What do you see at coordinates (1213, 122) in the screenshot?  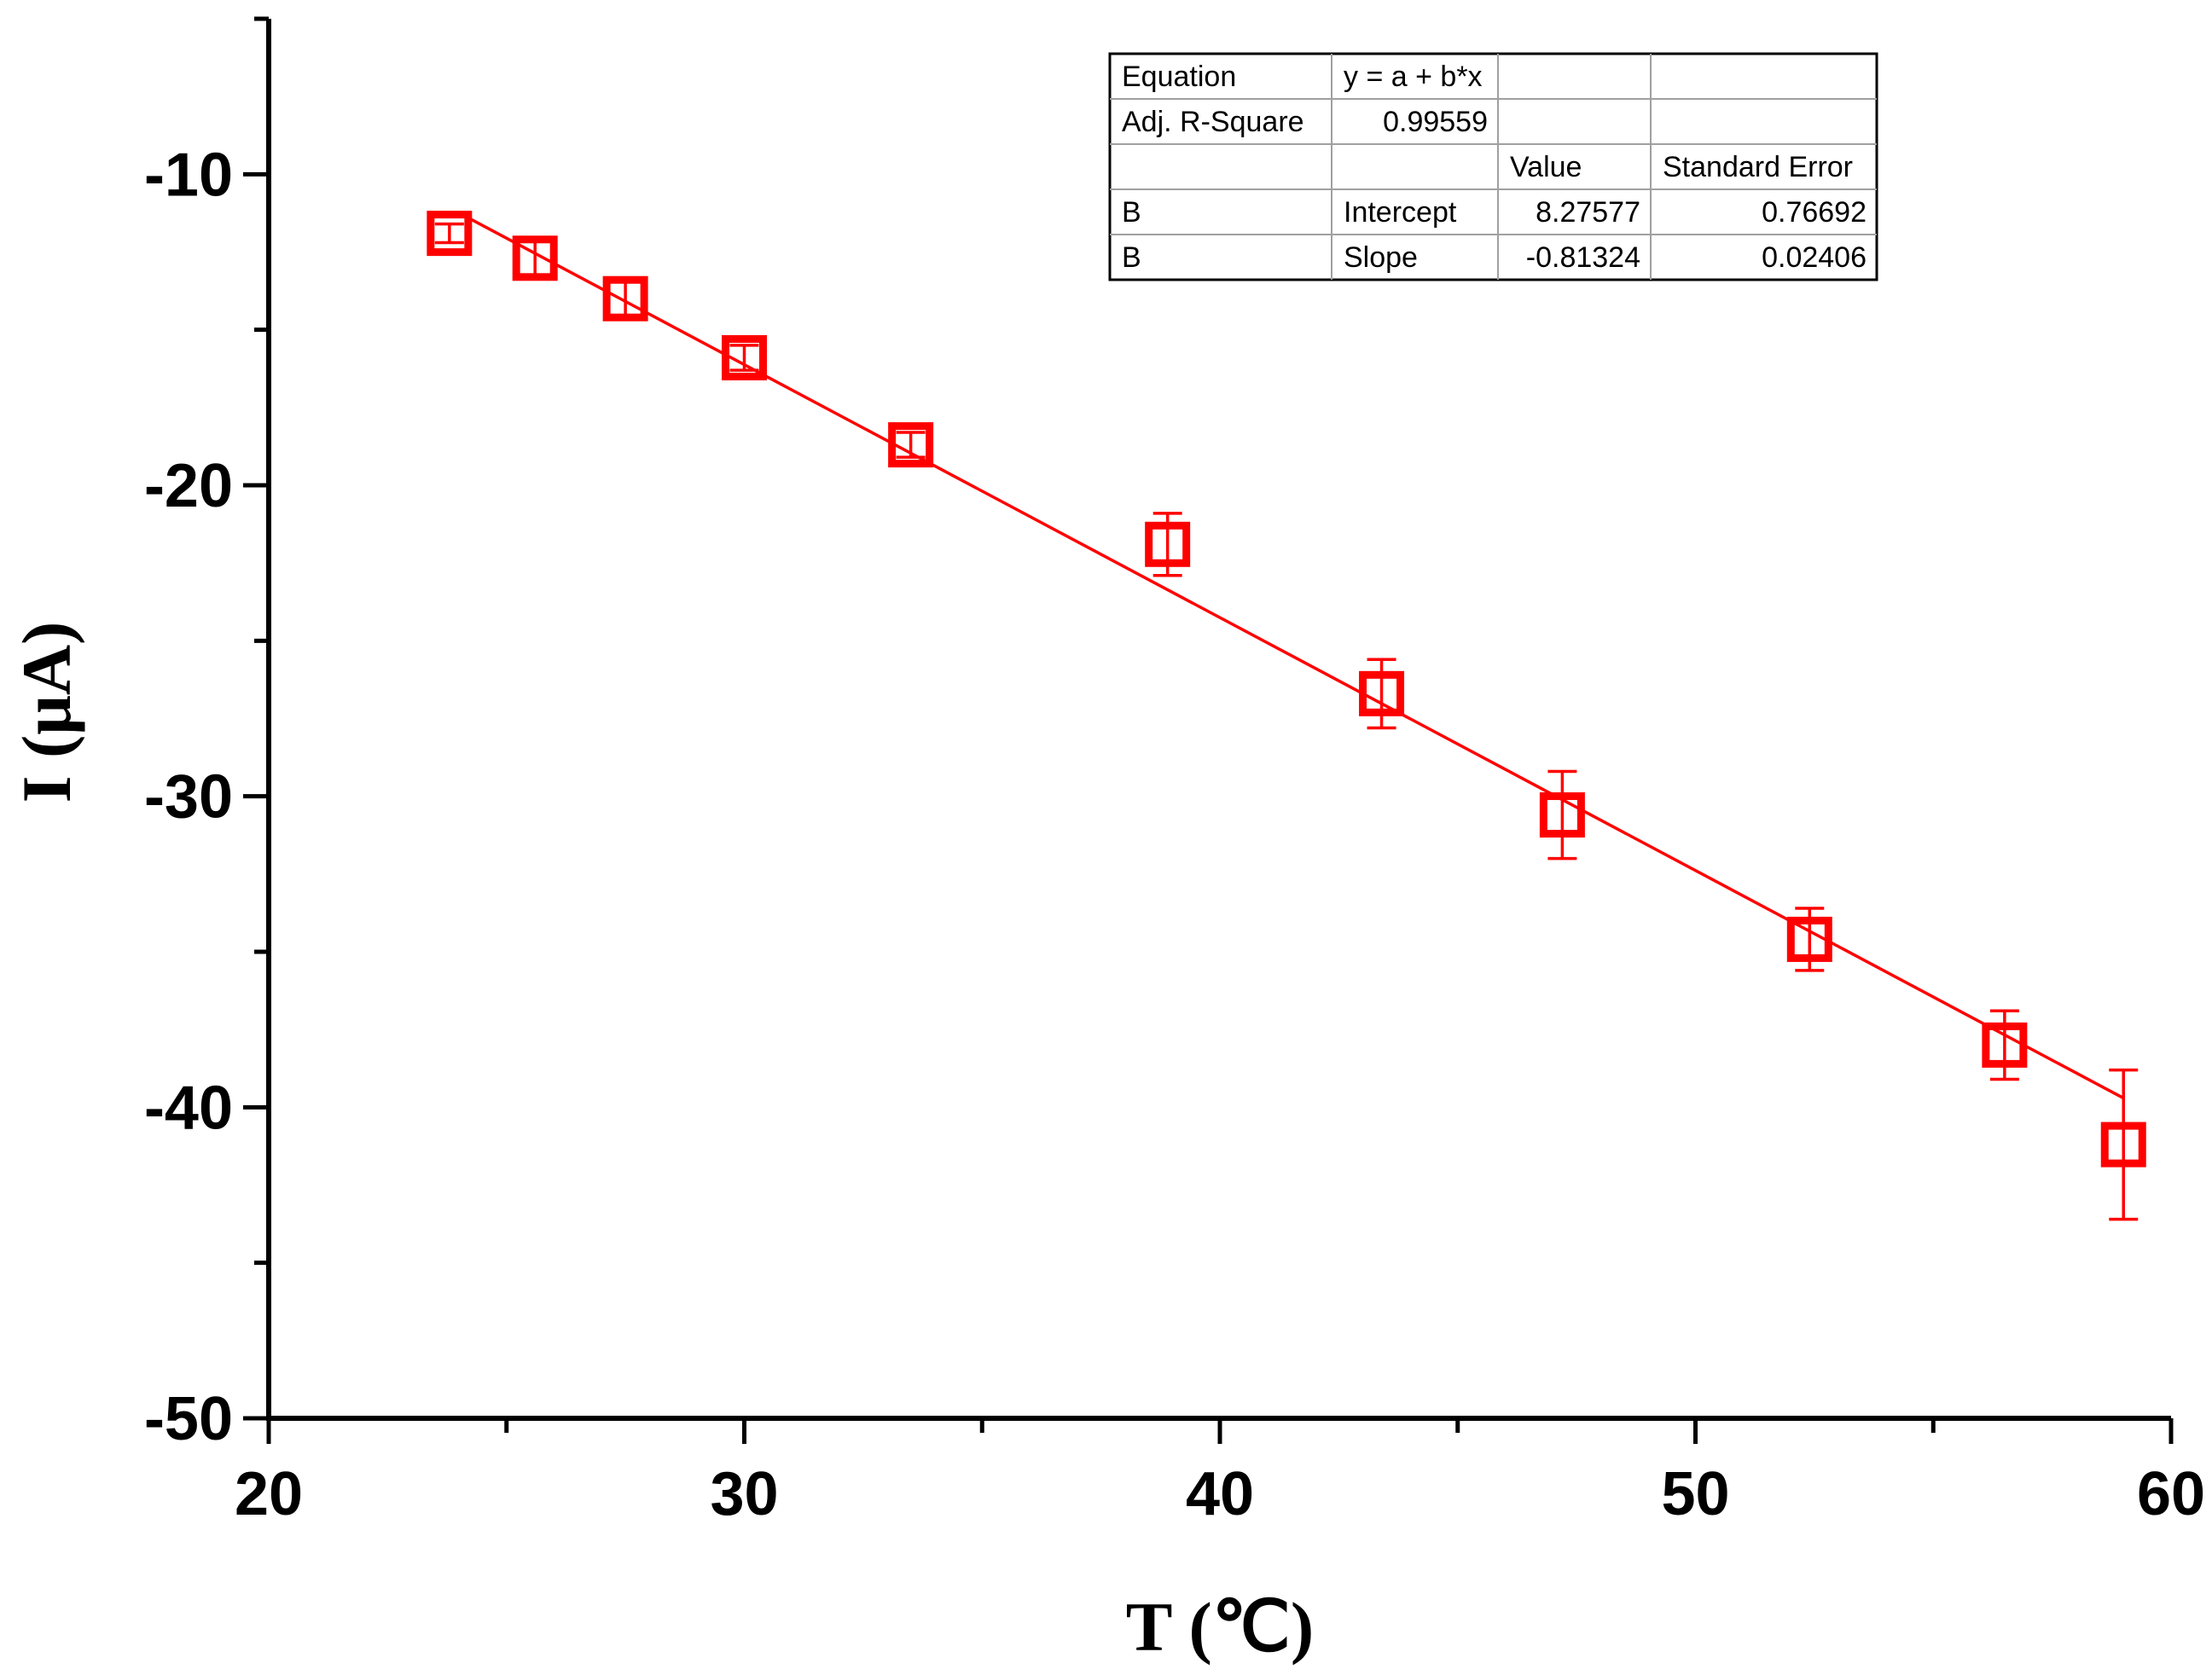 I see `table-cell: Adj. R-Square` at bounding box center [1213, 122].